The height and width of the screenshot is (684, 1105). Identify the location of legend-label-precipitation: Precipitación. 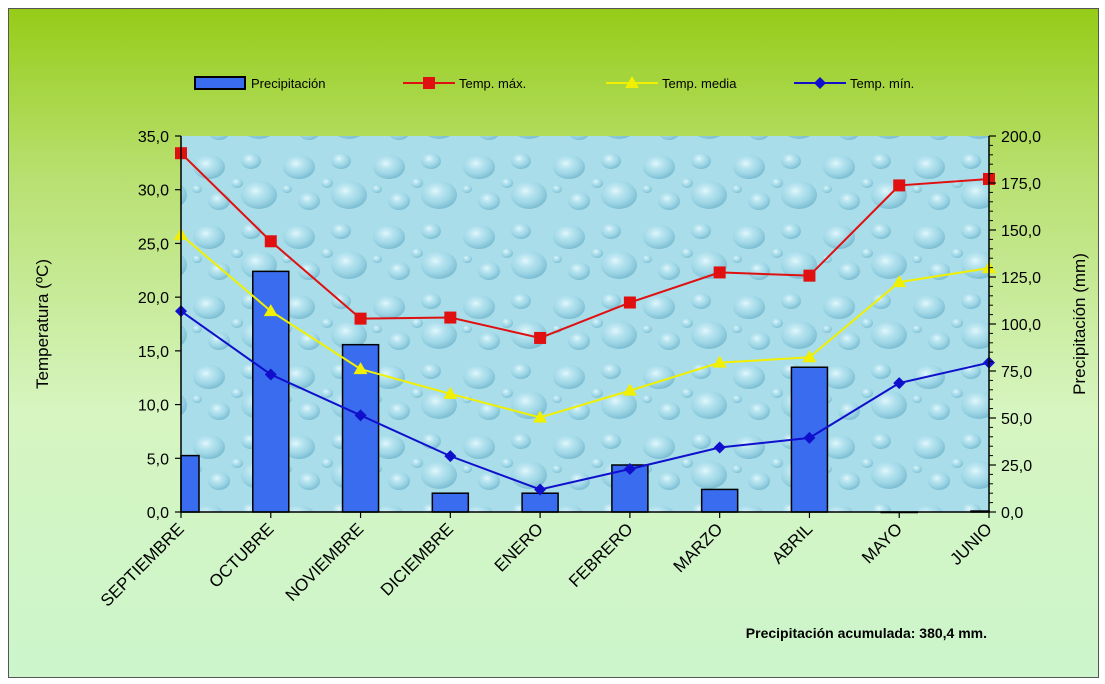
(288, 83).